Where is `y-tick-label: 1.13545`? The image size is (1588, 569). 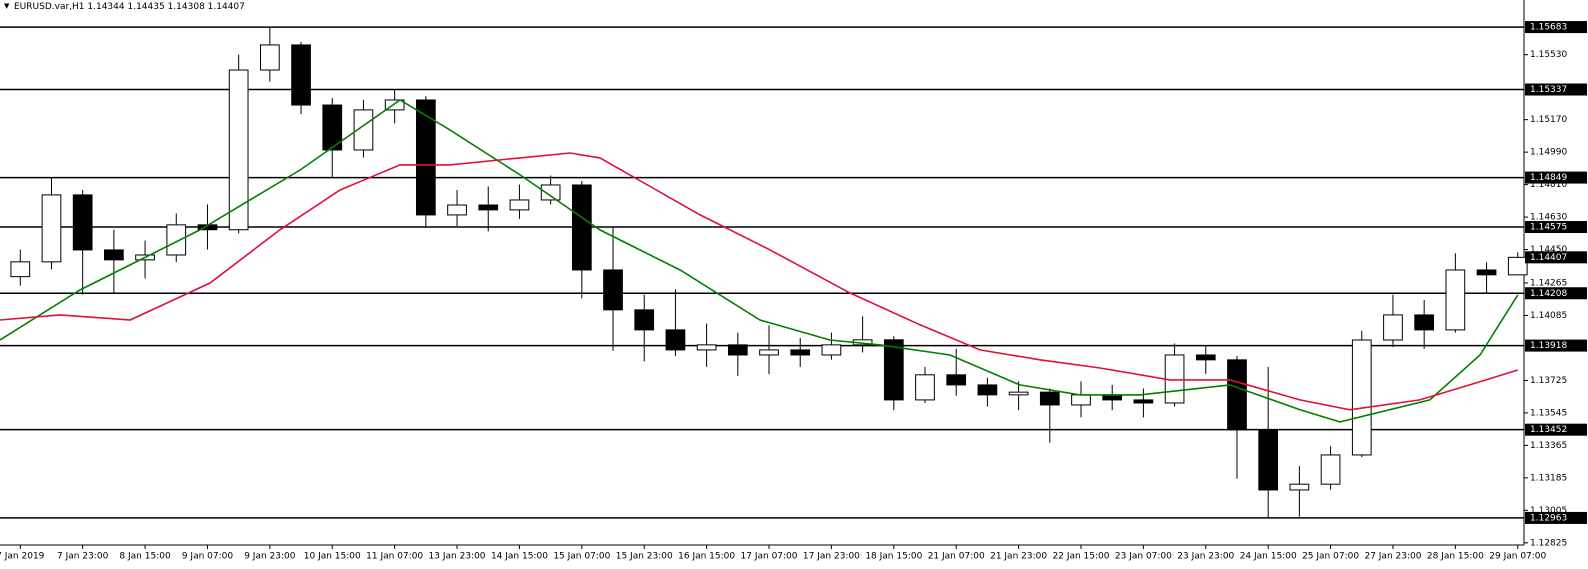 y-tick-label: 1.13545 is located at coordinates (1548, 413).